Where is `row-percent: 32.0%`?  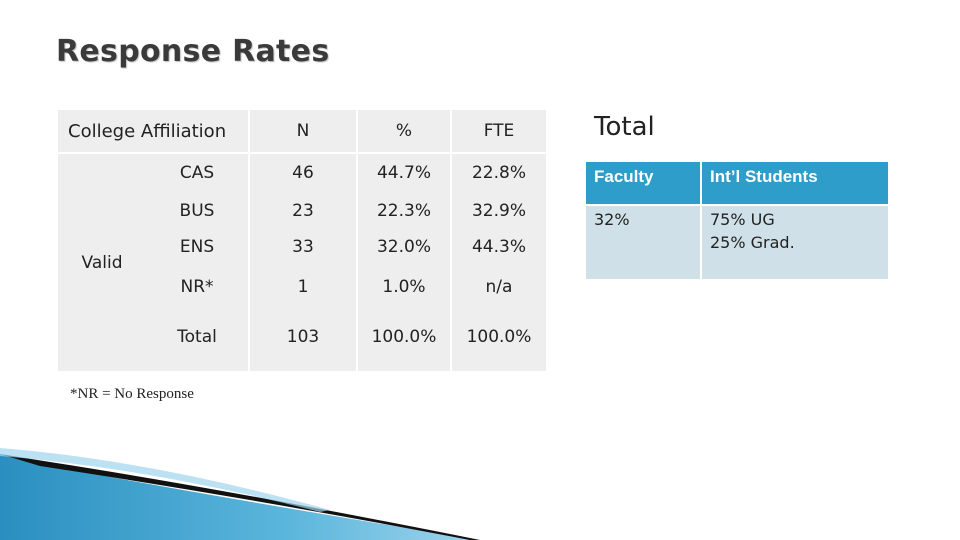
row-percent: 32.0% is located at coordinates (403, 247).